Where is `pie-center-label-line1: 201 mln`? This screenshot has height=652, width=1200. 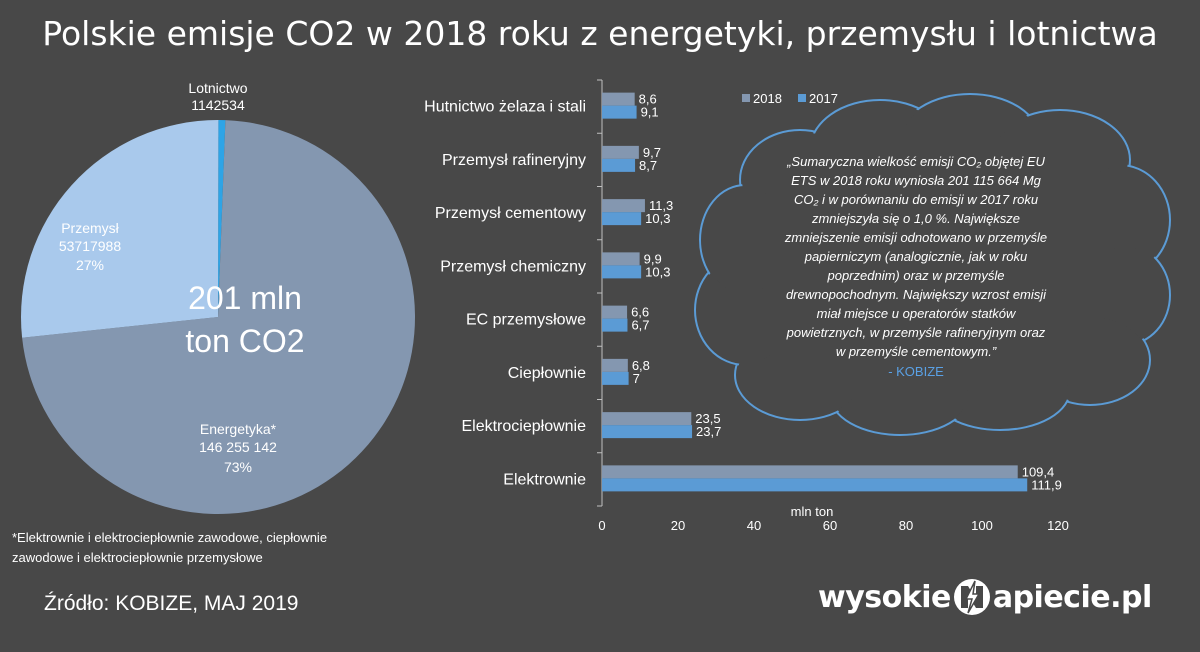
pie-center-label-line1: 201 mln is located at coordinates (245, 298).